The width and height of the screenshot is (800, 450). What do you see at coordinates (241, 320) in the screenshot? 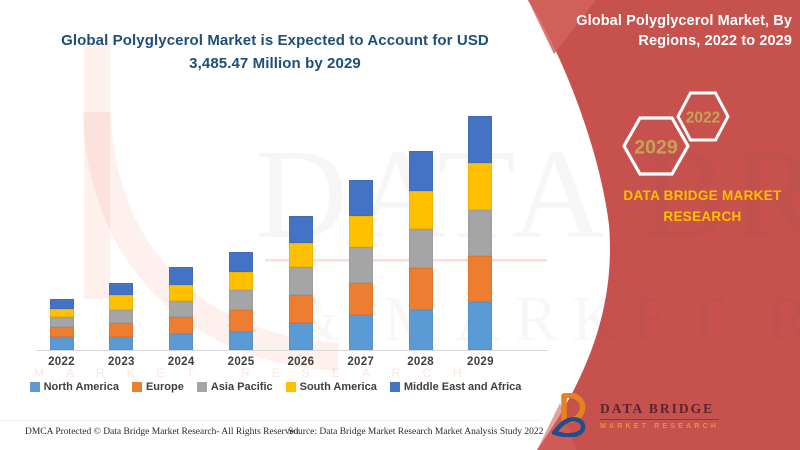
I see `bar-segment-europe-2025` at bounding box center [241, 320].